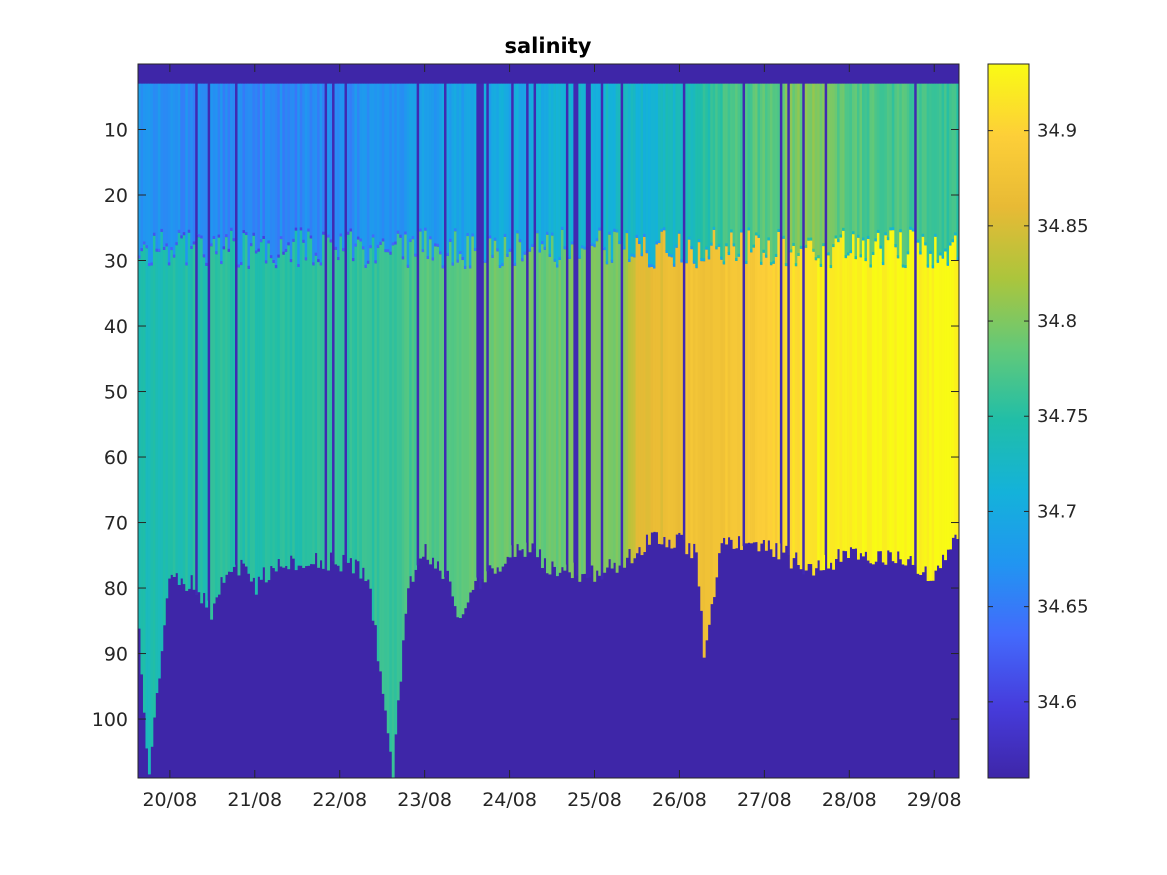 The width and height of the screenshot is (1167, 875). Describe the element at coordinates (594, 800) in the screenshot. I see `x-tick-label: 25/08` at that location.